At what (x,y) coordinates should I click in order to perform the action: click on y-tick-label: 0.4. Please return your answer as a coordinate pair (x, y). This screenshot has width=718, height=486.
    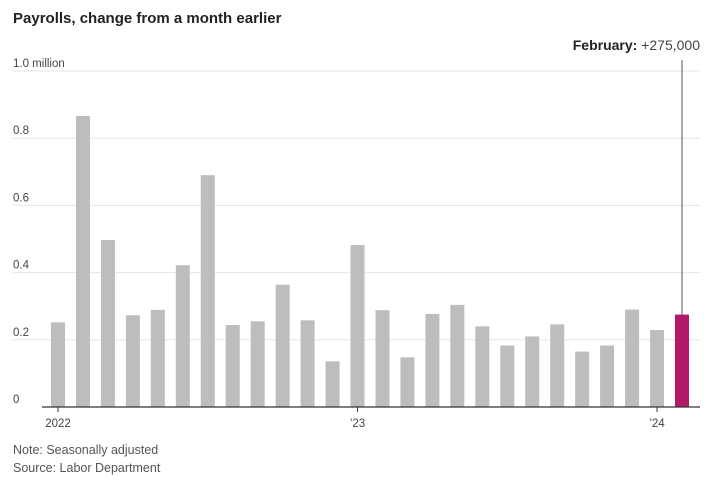
    Looking at the image, I should click on (21, 266).